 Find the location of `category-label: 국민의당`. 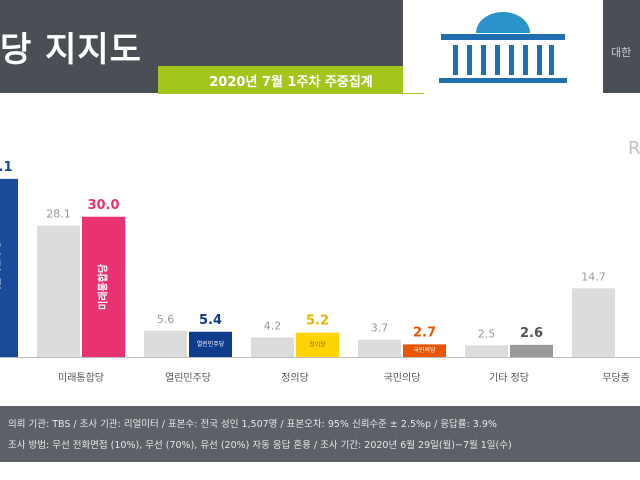

category-label: 국민의당 is located at coordinates (402, 378).